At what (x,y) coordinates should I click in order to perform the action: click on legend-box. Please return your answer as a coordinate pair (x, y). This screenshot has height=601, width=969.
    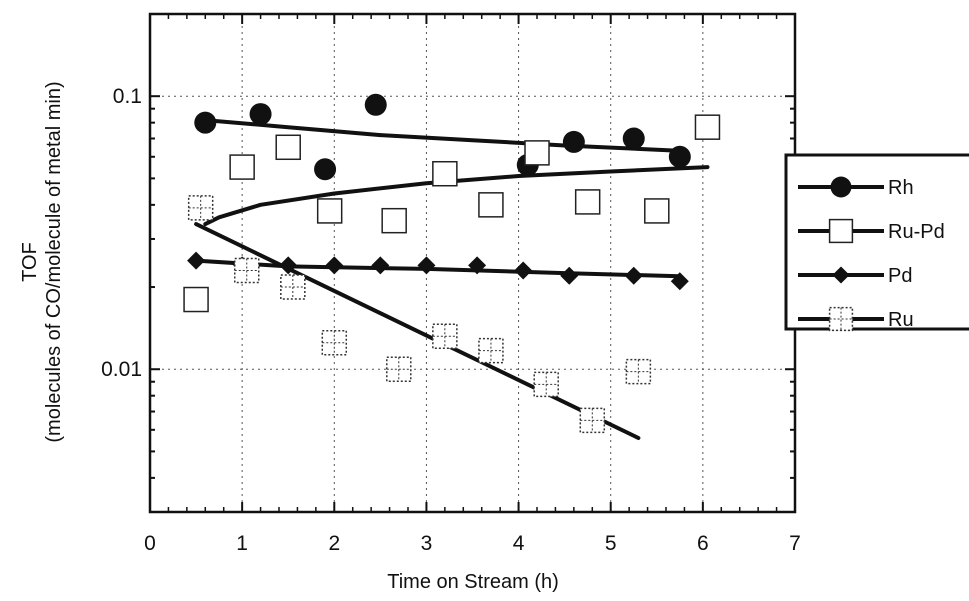
    Looking at the image, I should click on (876, 242).